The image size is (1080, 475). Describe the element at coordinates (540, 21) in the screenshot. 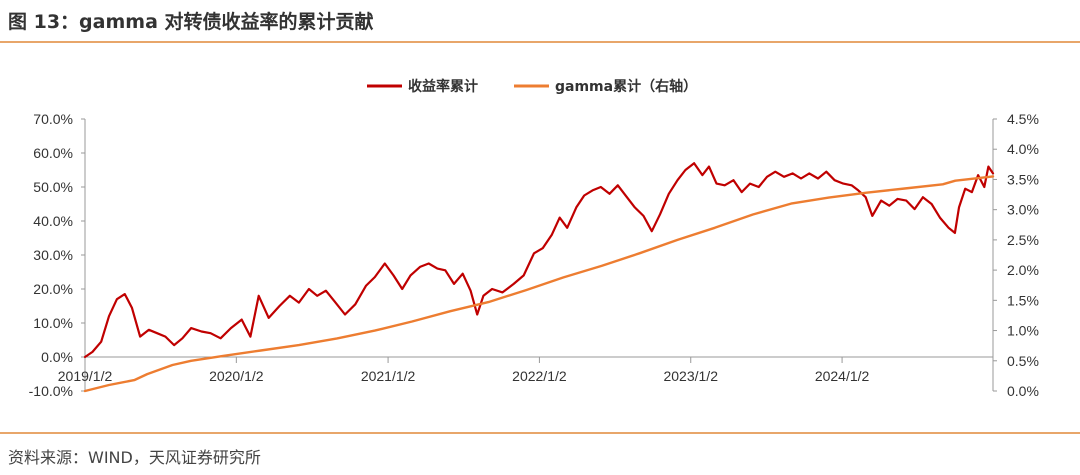

I see `header: 图 13：gamma 对转债收益率的累计贡献` at that location.